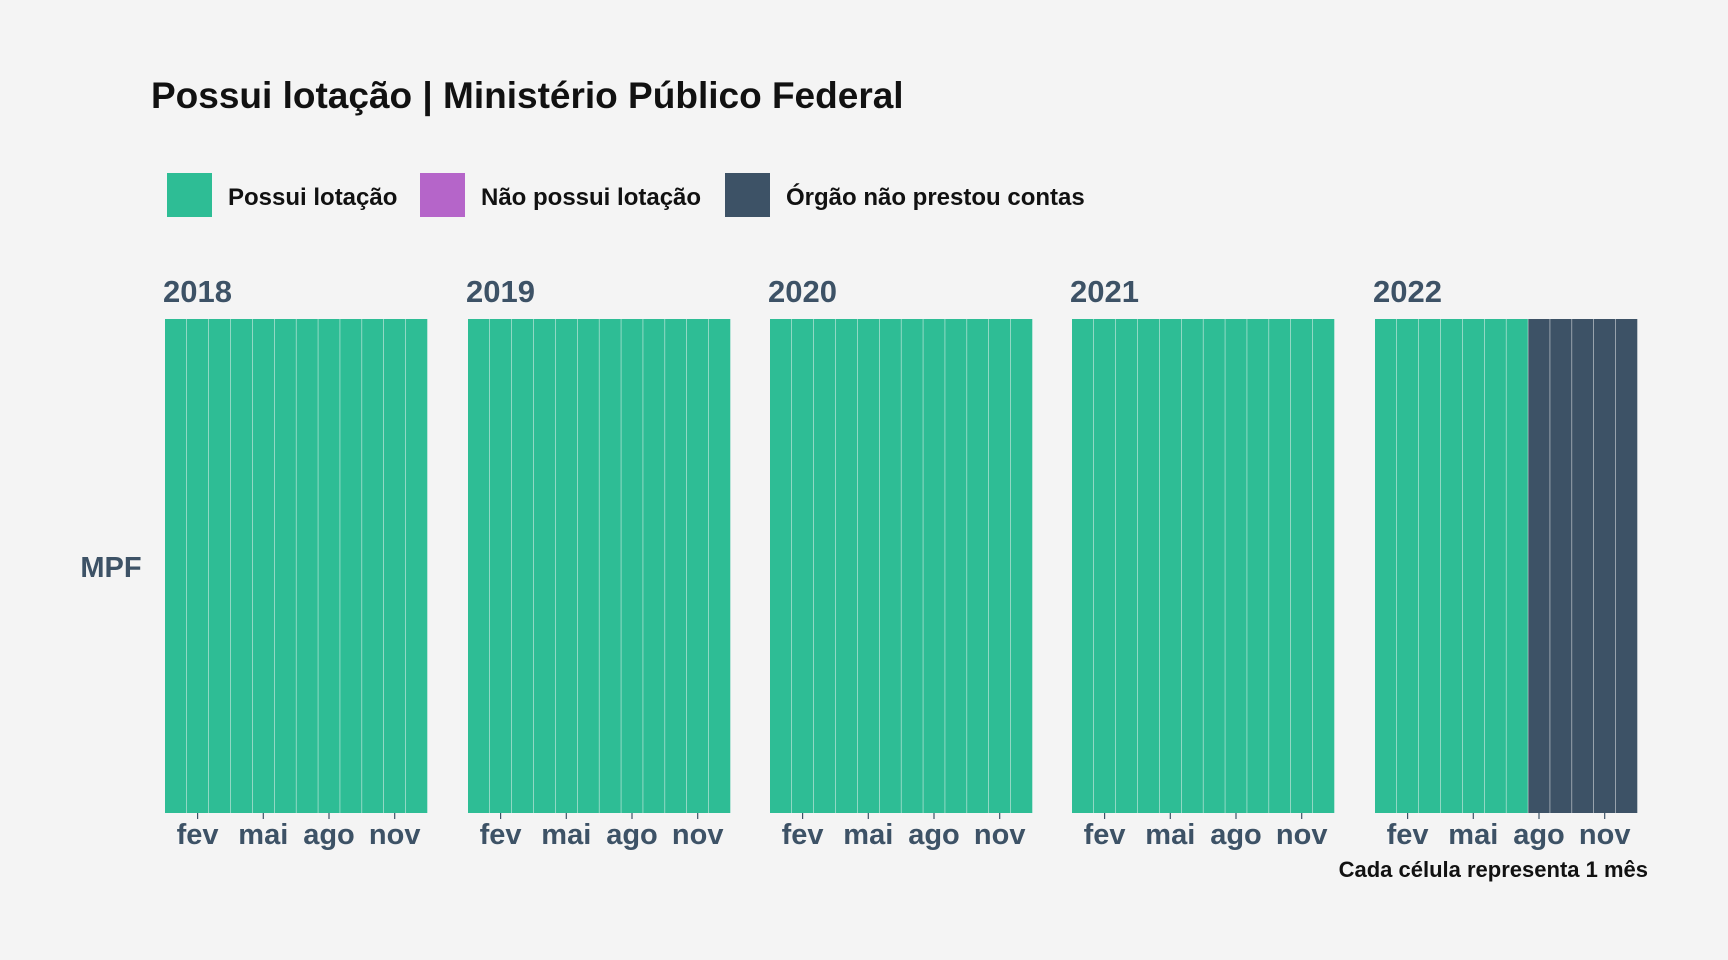  I want to click on cell-2021-m10, so click(1280, 566).